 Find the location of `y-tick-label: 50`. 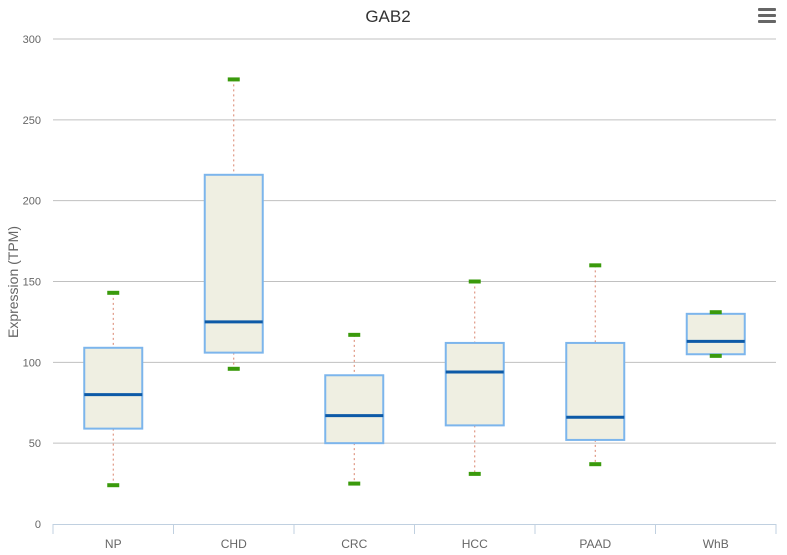

y-tick-label: 50 is located at coordinates (35, 444).